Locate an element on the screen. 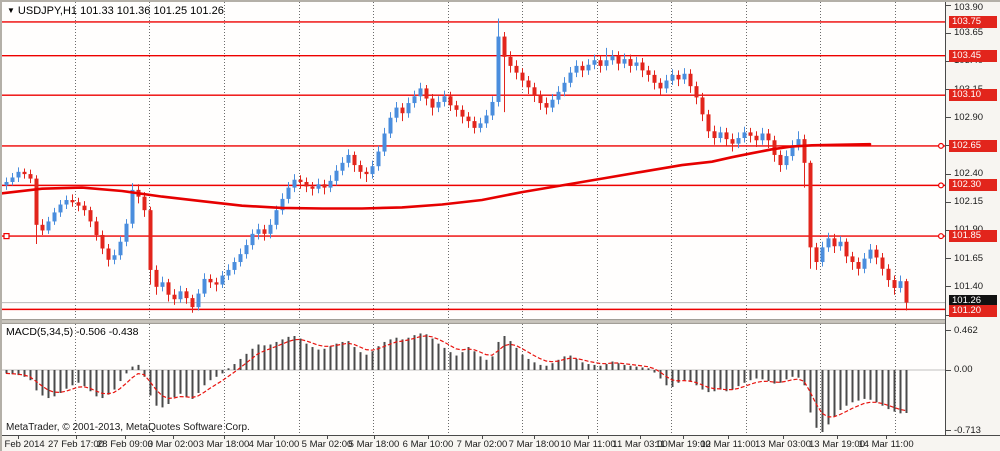 This screenshot has height=451, width=1000. time-tick-label: 27 Feb 2014 is located at coordinates (23, 444).